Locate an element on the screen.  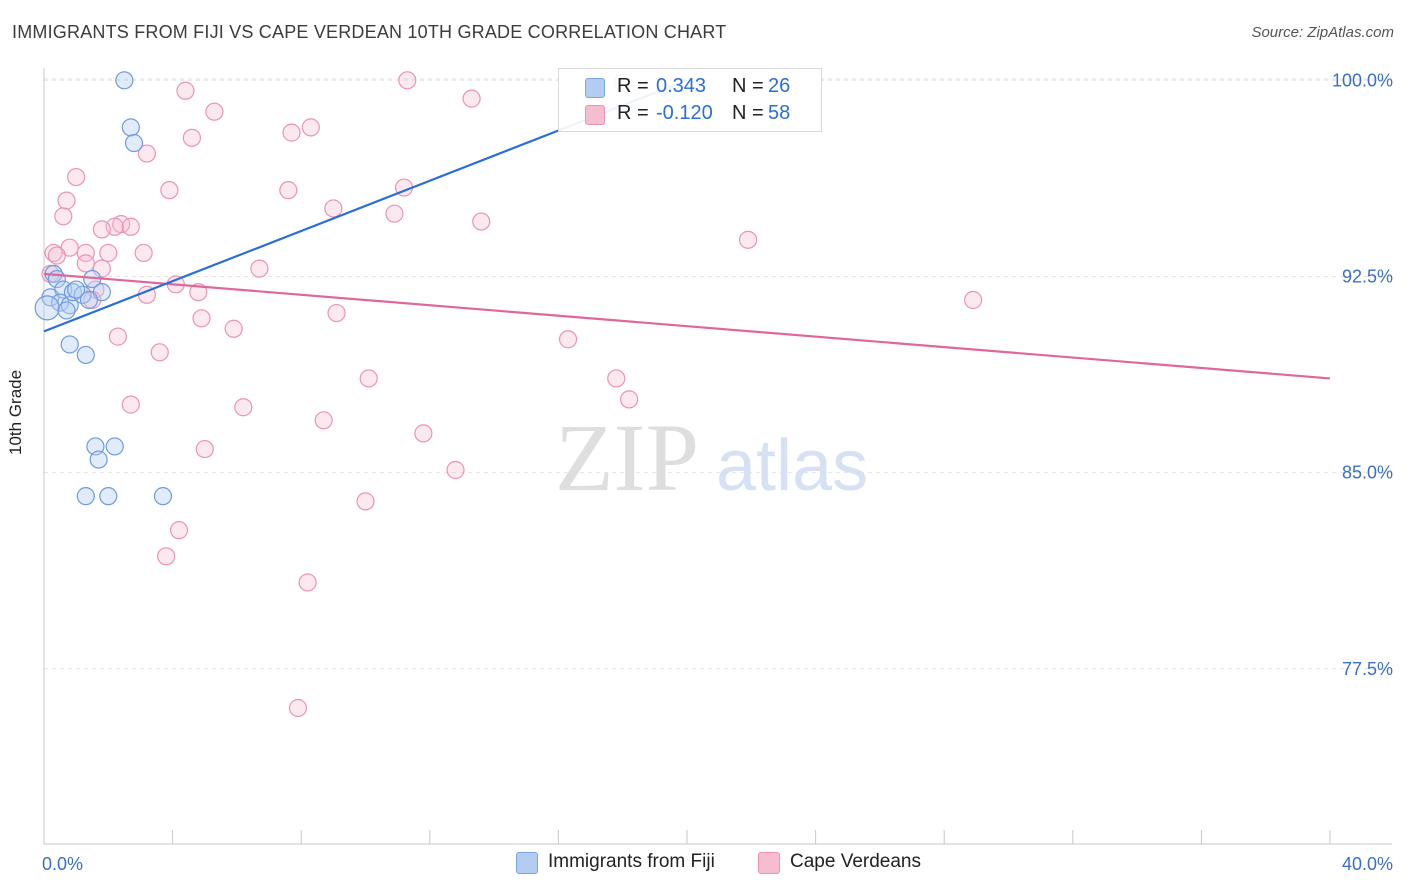
legend-row-fiji: R = 0.343 N = 26 is located at coordinates (690, 87).